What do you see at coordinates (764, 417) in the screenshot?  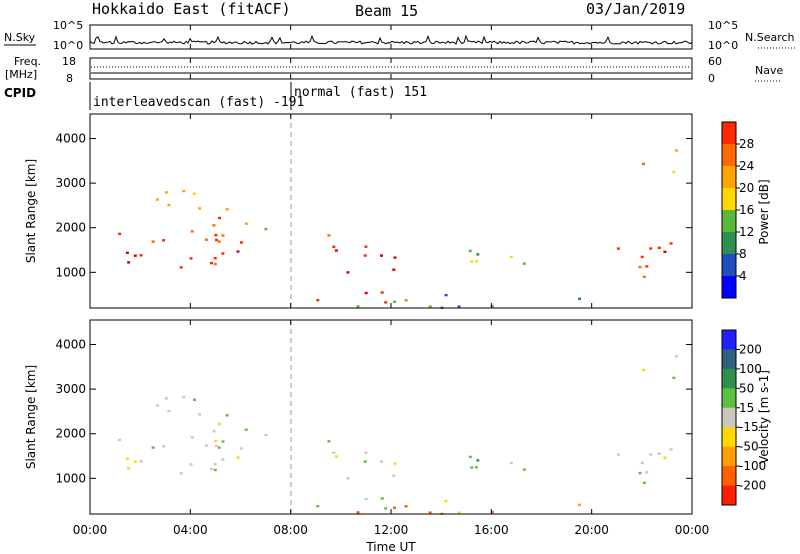 I see `velocity-colorbar-label: Velocity [m s-1]` at bounding box center [764, 417].